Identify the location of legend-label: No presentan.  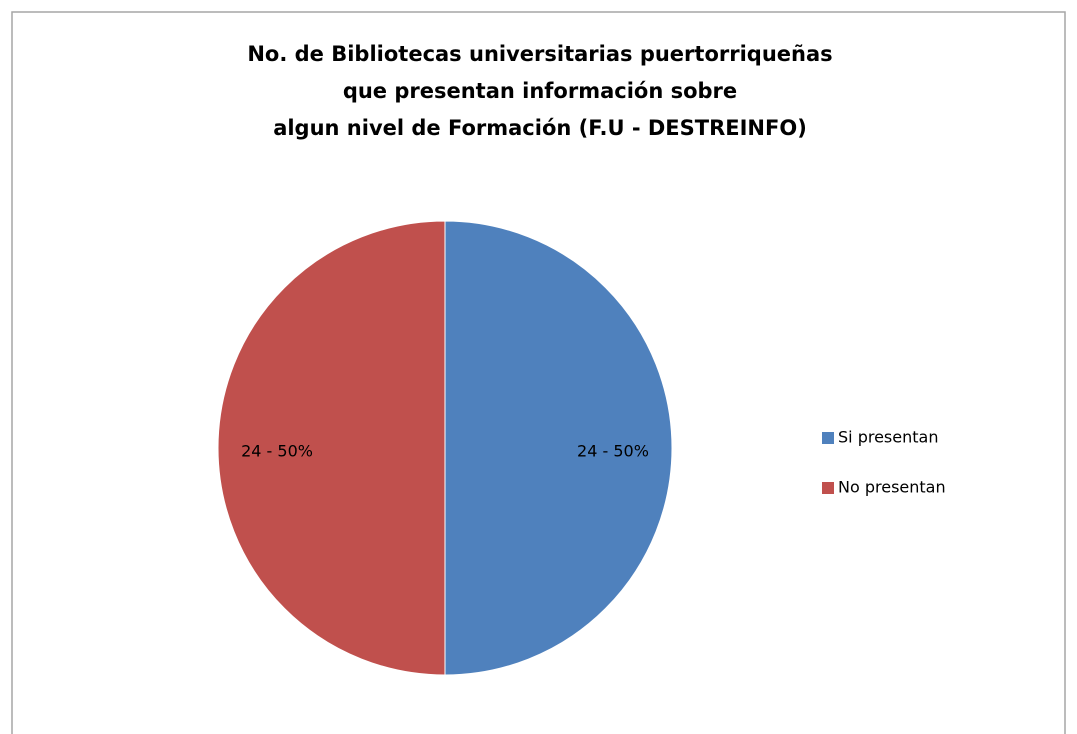
(892, 487).